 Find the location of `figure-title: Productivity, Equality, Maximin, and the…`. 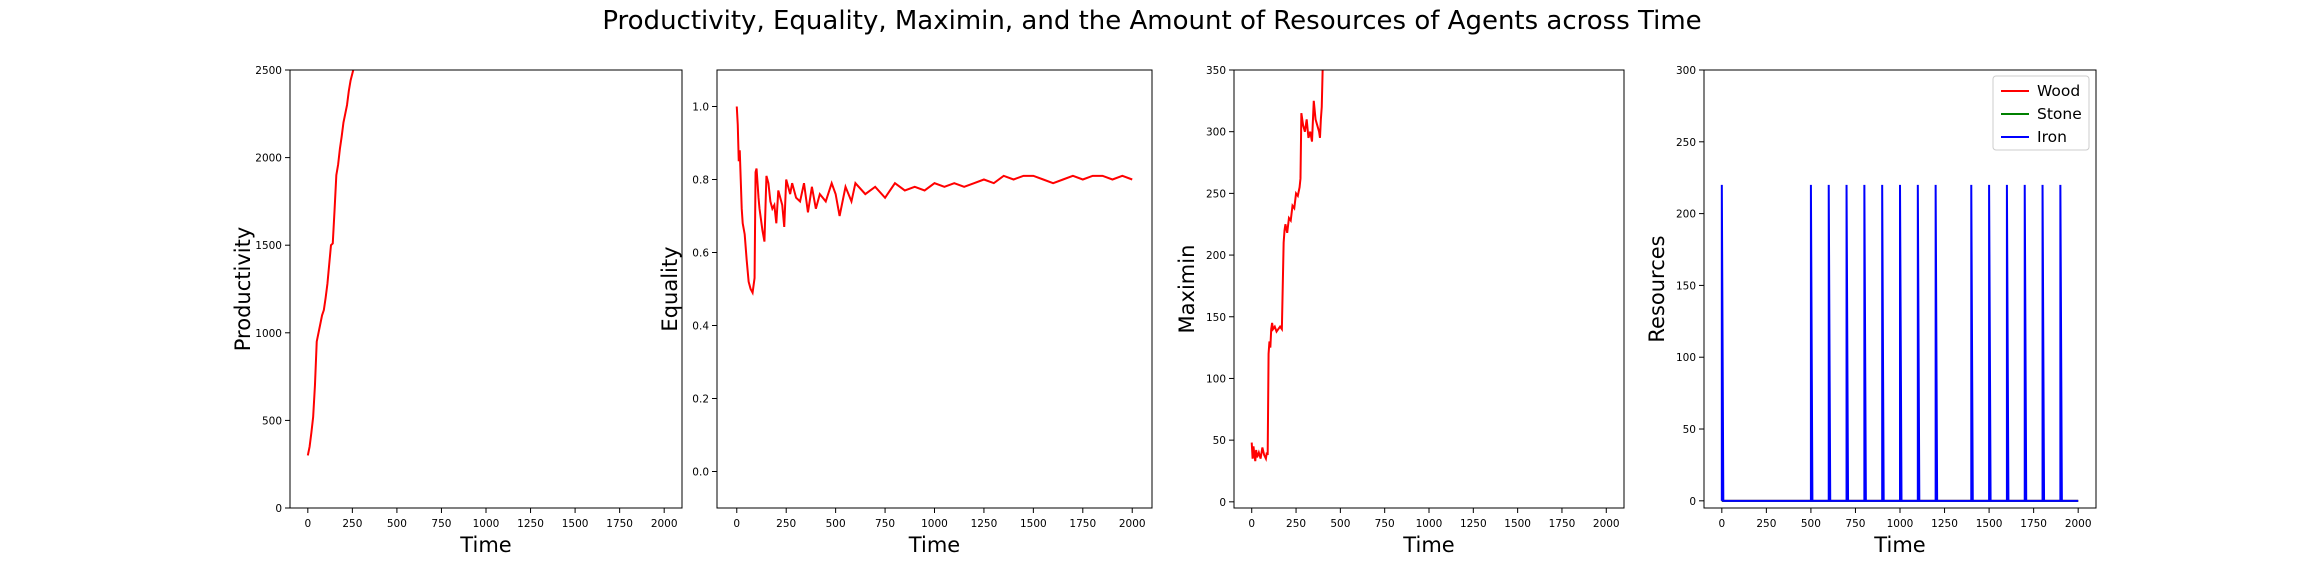

figure-title: Productivity, Equality, Maximin, and the… is located at coordinates (1152, 21).